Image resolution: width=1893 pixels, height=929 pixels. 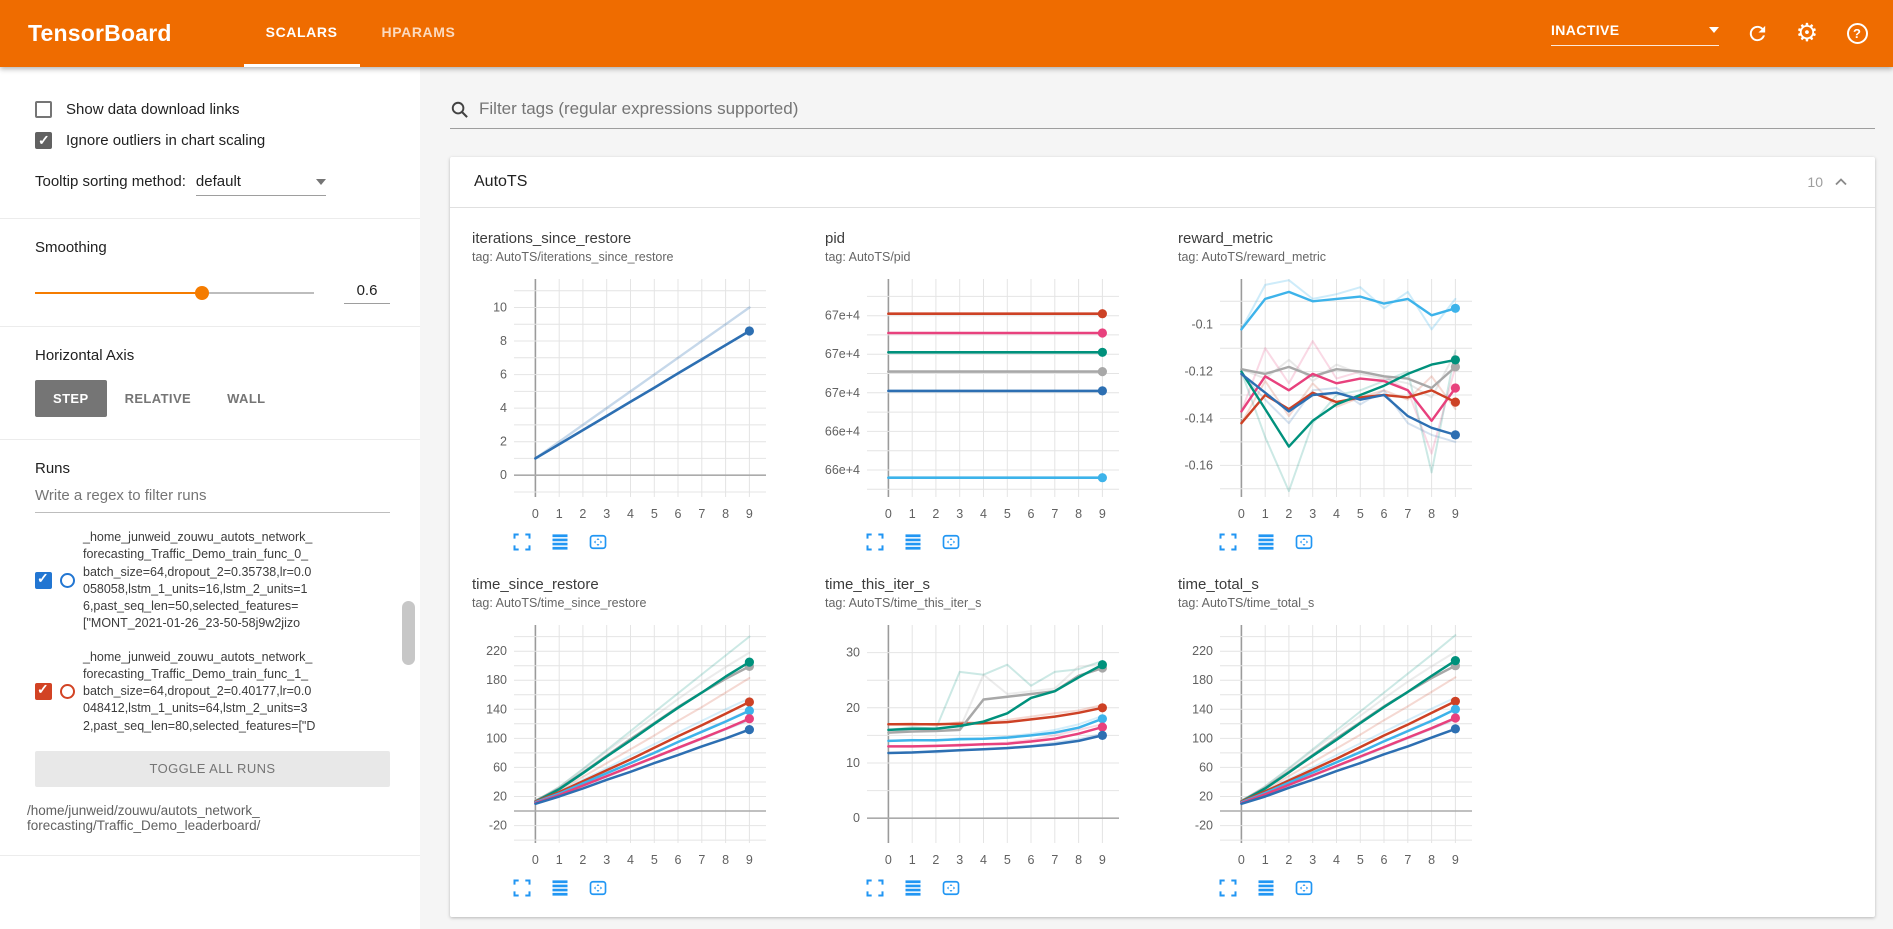 I want to click on sidebar-scrollbar-thumb, so click(x=408, y=633).